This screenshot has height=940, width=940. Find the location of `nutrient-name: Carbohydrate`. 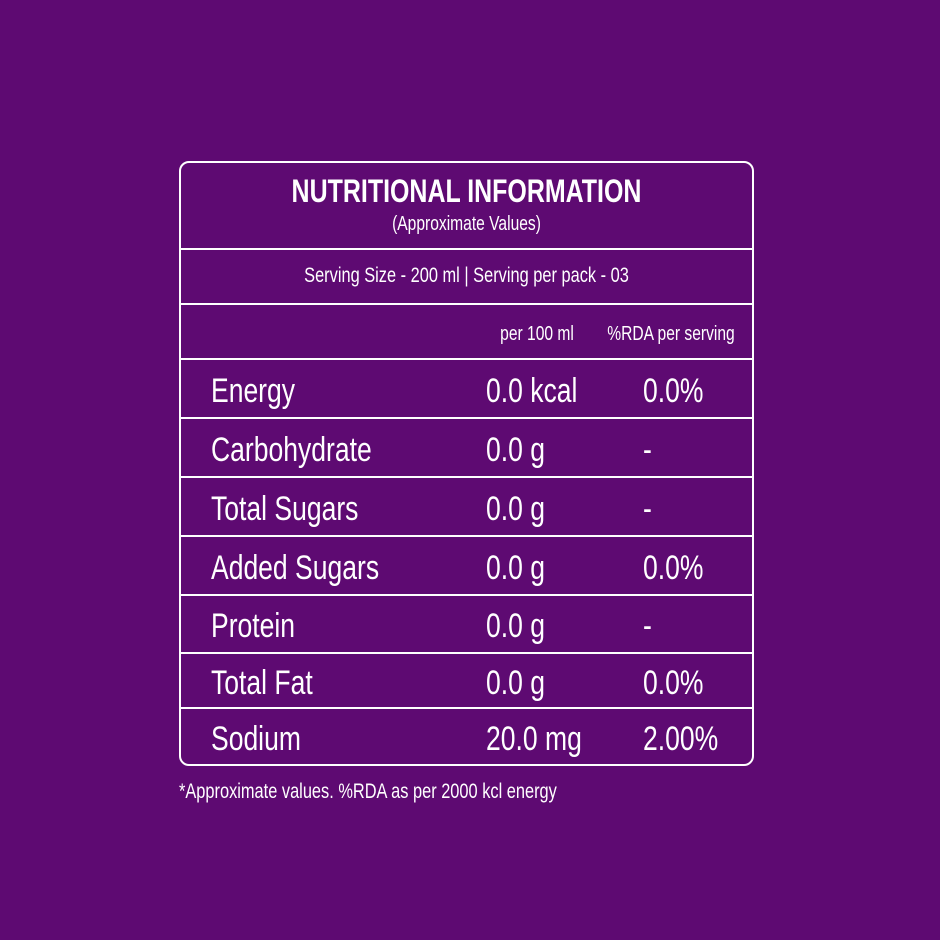

nutrient-name: Carbohydrate is located at coordinates (291, 449).